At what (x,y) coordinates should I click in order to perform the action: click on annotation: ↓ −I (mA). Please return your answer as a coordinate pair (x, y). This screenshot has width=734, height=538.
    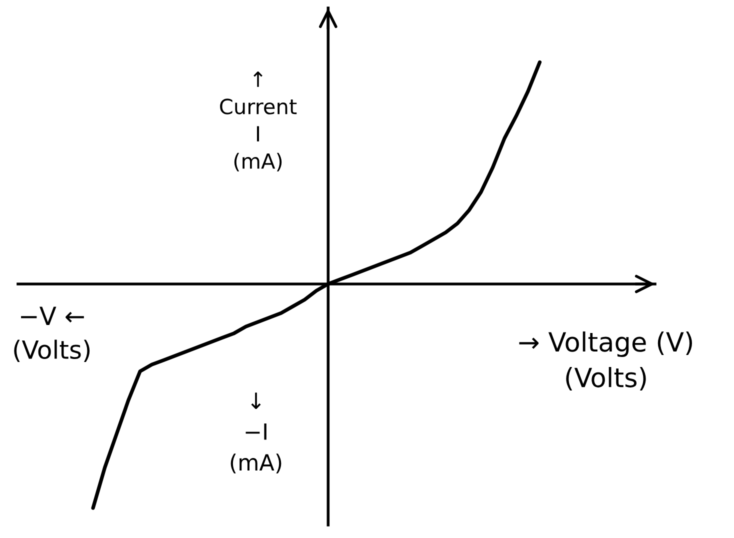
    Looking at the image, I should click on (256, 433).